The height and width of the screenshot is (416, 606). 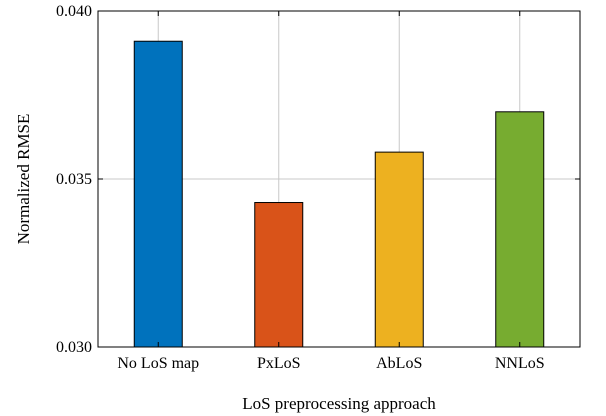 What do you see at coordinates (520, 229) in the screenshot?
I see `bar-nnlos` at bounding box center [520, 229].